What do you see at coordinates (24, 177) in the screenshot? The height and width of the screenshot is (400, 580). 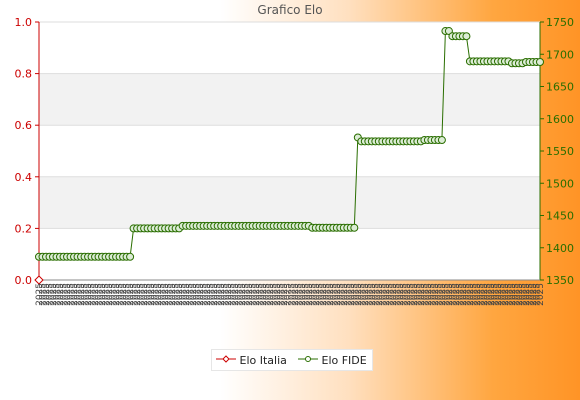 I see `left-axis-tick-label: 0.4` at bounding box center [24, 177].